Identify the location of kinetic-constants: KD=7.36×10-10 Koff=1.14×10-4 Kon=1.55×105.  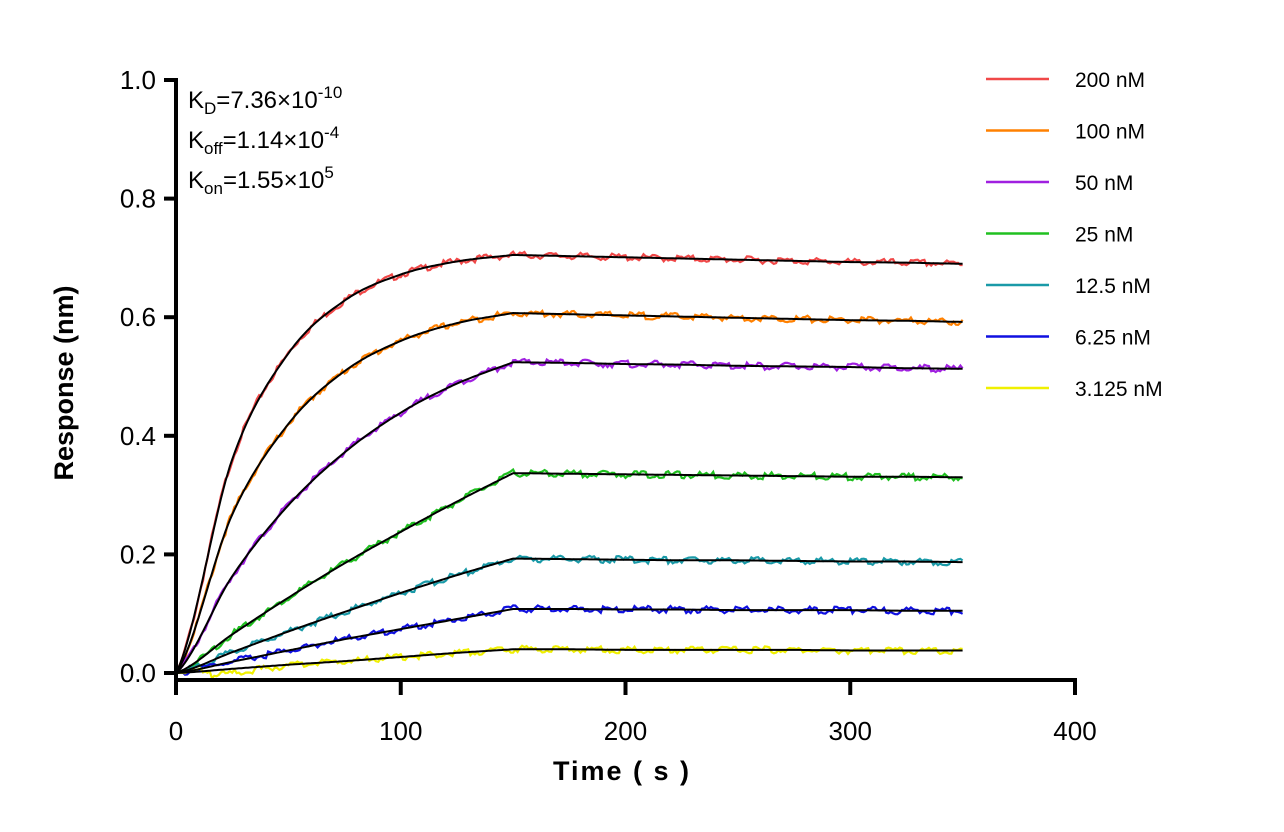
(265, 140).